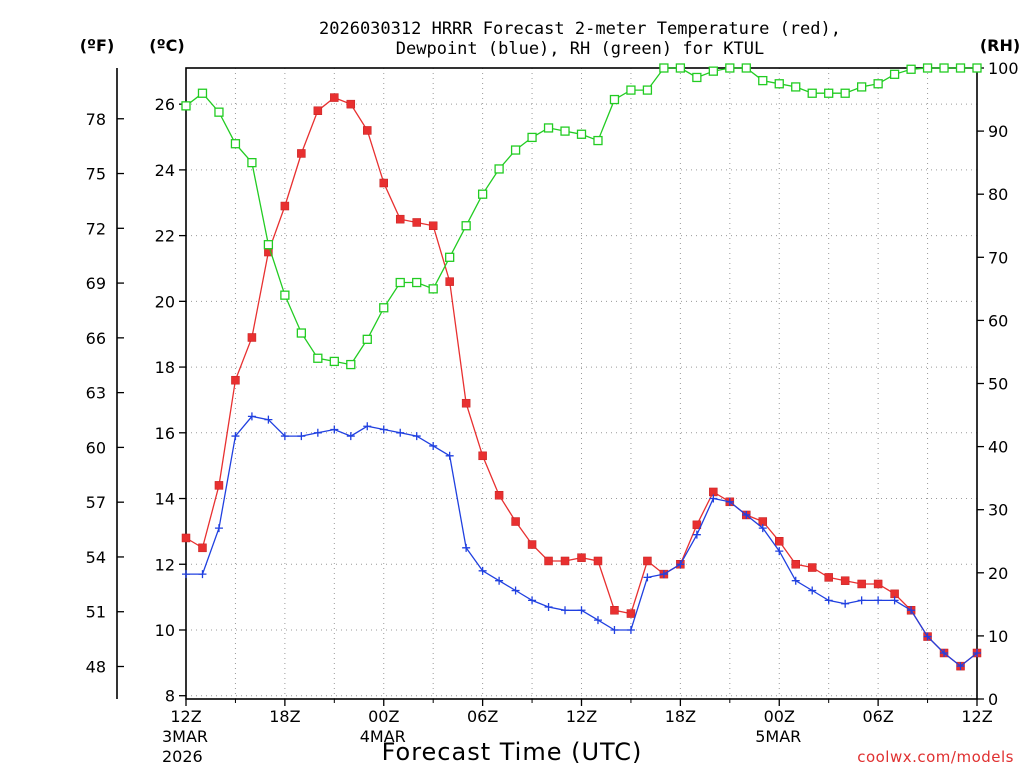  I want to click on fahrenheit-tick-label: 66, so click(96, 338).